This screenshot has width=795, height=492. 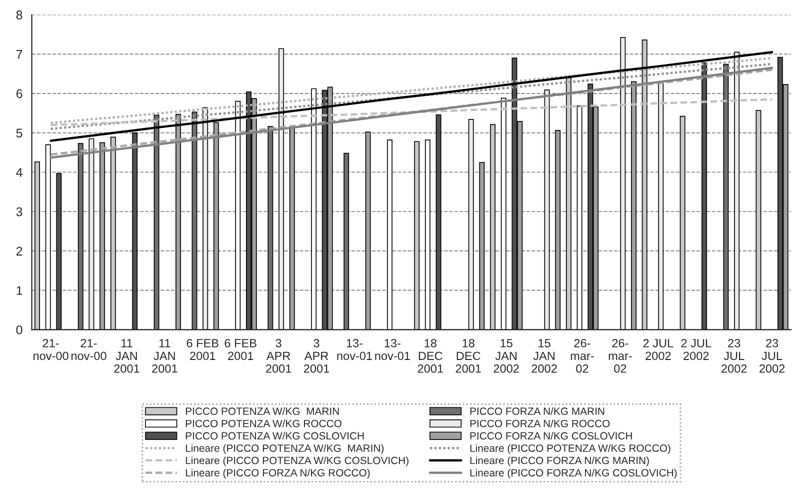 I want to click on y-tick-label: 2, so click(x=19, y=251).